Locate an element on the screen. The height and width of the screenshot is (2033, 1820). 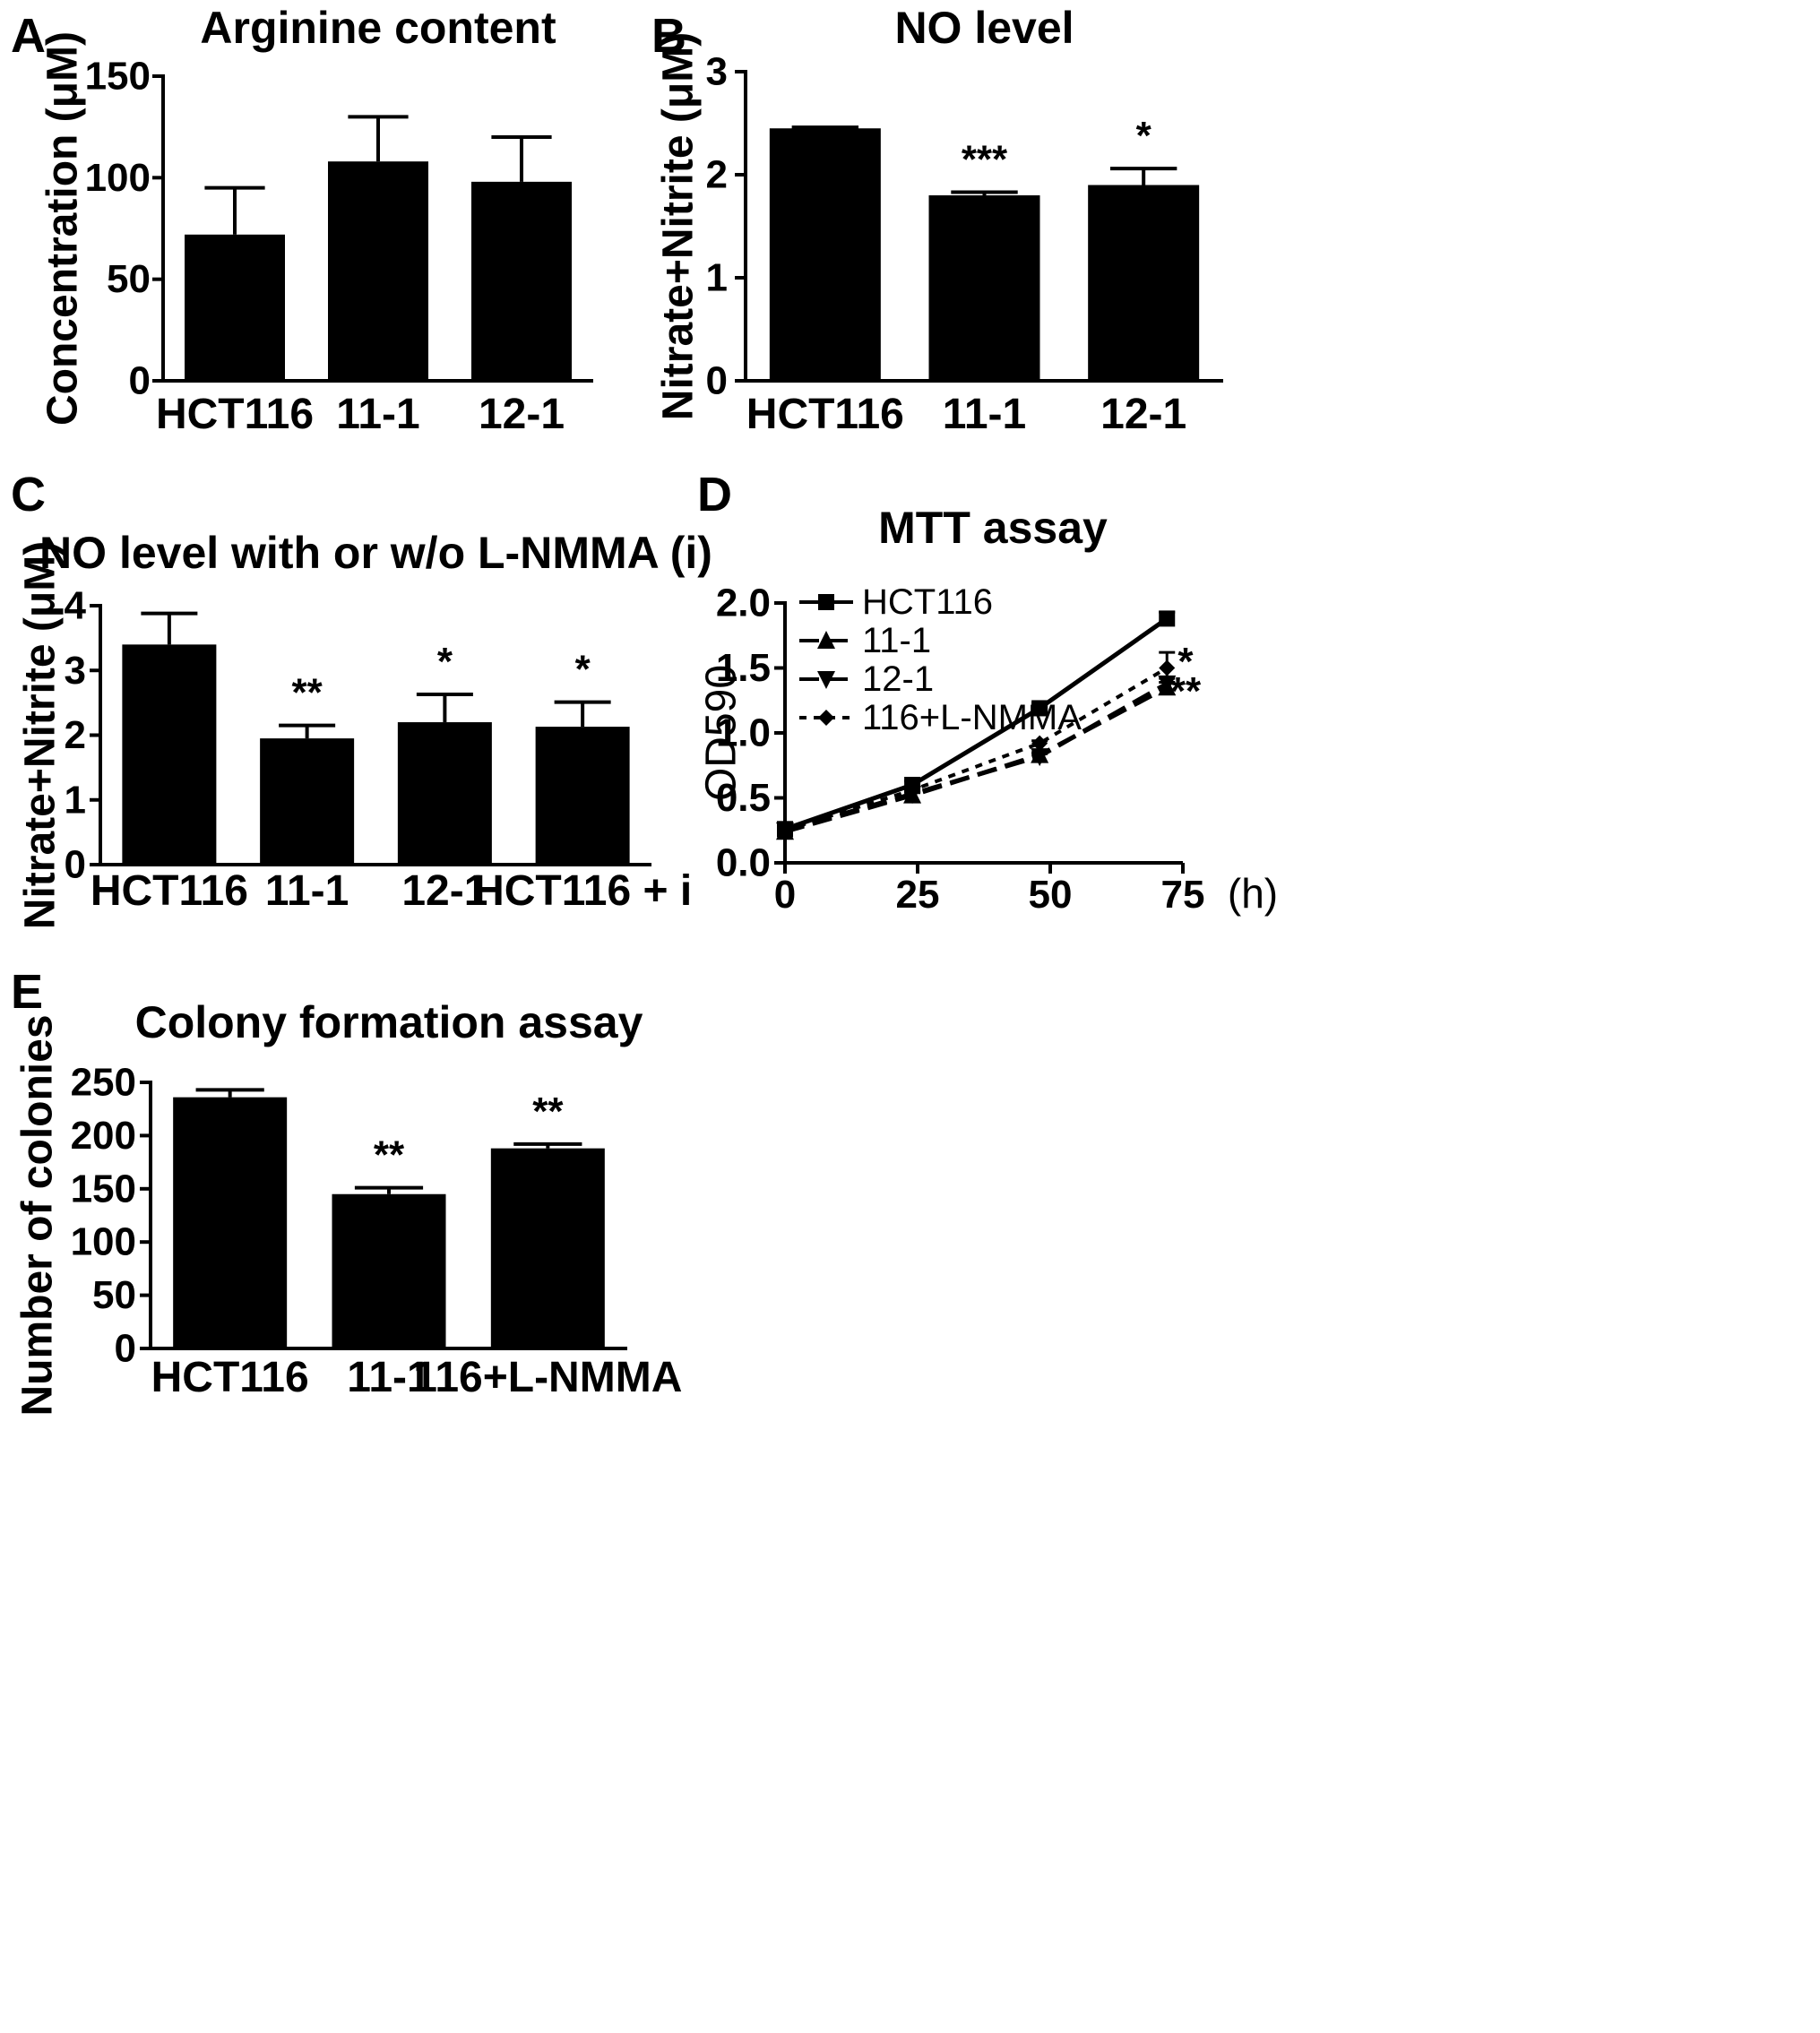
x-tick-label: 75 is located at coordinates (1183, 895).